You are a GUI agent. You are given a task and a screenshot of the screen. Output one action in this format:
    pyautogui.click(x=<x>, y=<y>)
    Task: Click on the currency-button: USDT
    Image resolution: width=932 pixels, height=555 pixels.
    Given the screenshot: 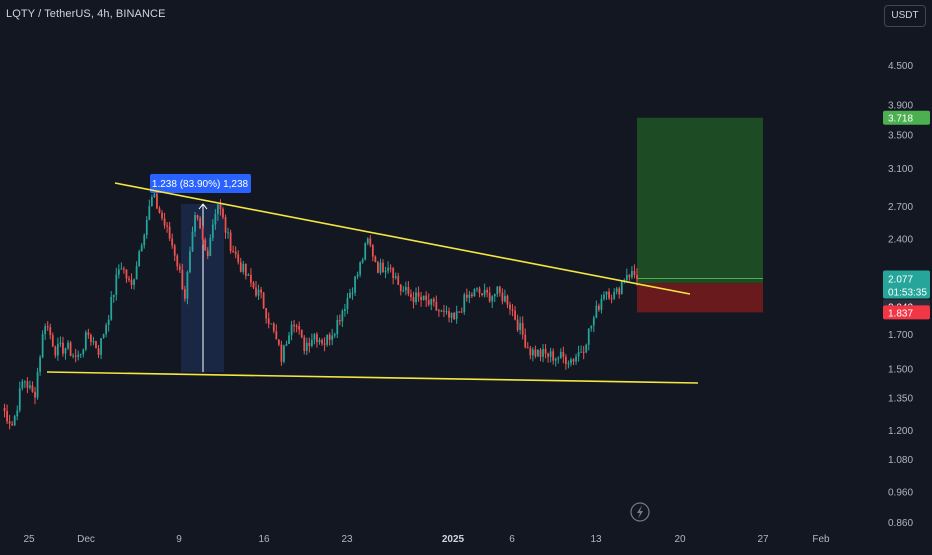 What is the action you would take?
    pyautogui.click(x=905, y=16)
    